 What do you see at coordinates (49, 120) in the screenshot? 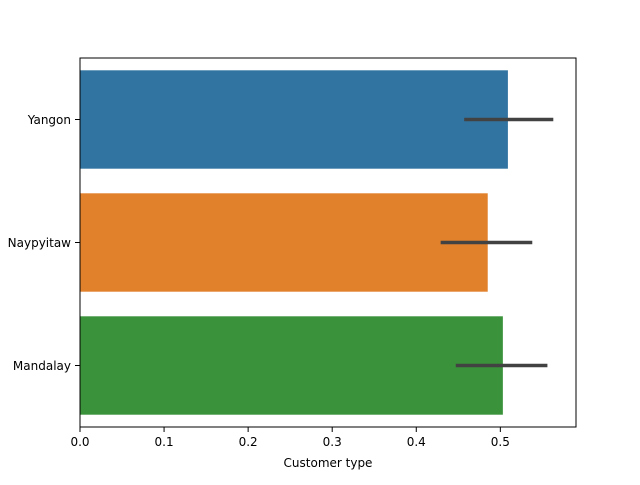
I see `y-tick-label: Yangon` at bounding box center [49, 120].